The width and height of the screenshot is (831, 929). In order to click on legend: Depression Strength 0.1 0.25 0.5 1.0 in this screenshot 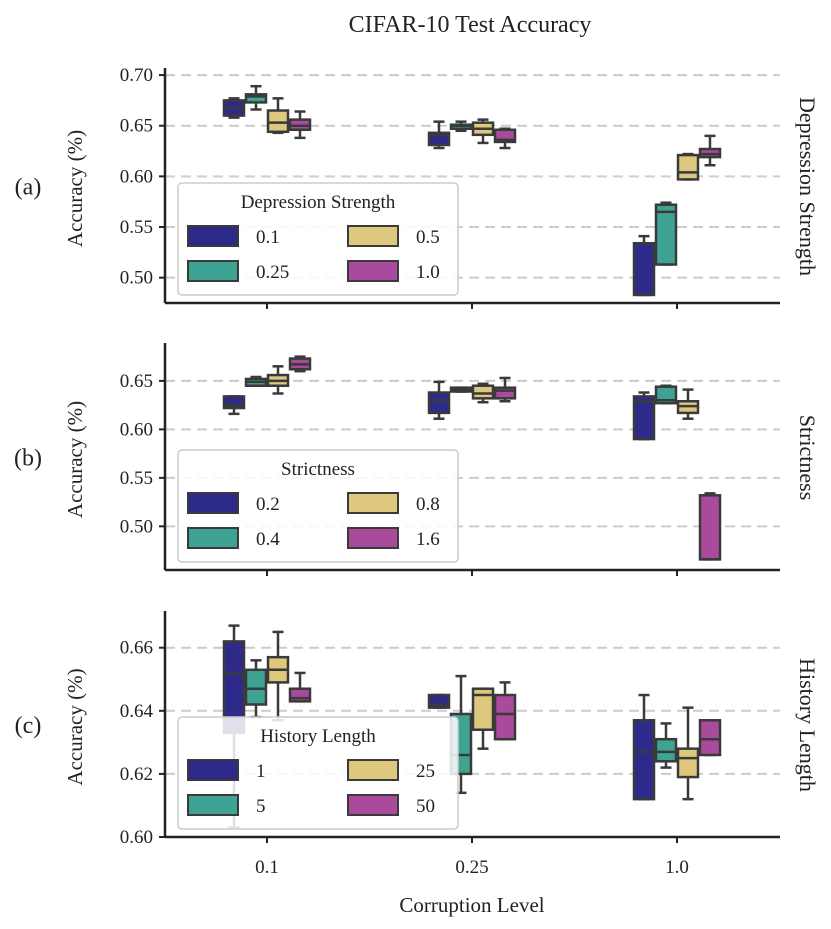, I will do `click(318, 239)`.